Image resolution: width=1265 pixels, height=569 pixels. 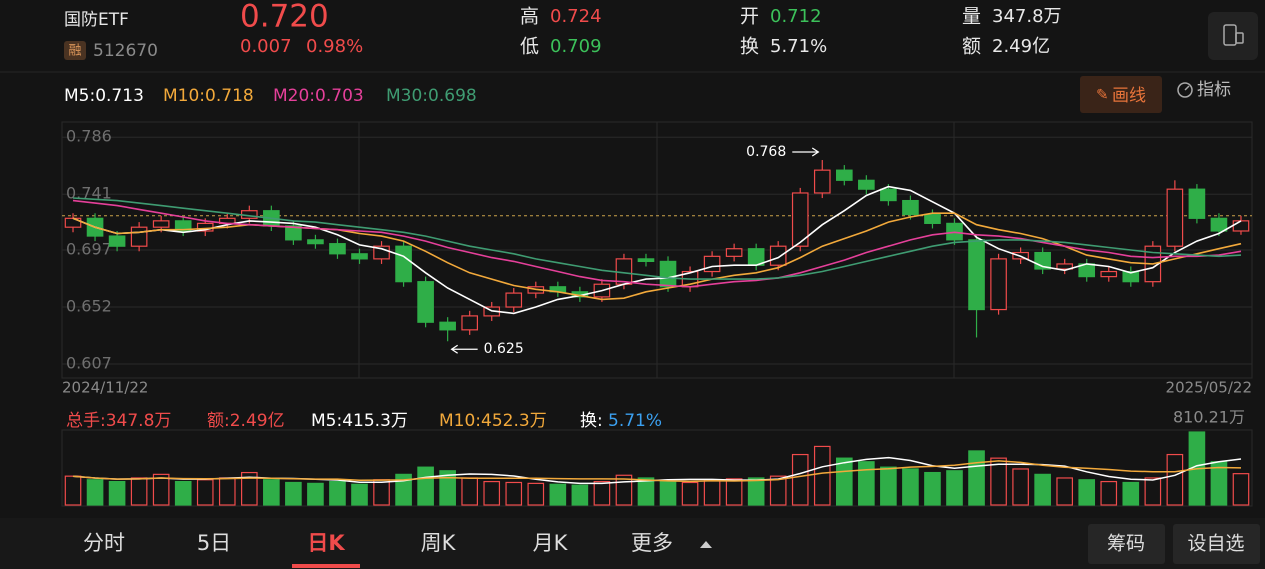 What do you see at coordinates (439, 543) in the screenshot?
I see `tab: 周K` at bounding box center [439, 543].